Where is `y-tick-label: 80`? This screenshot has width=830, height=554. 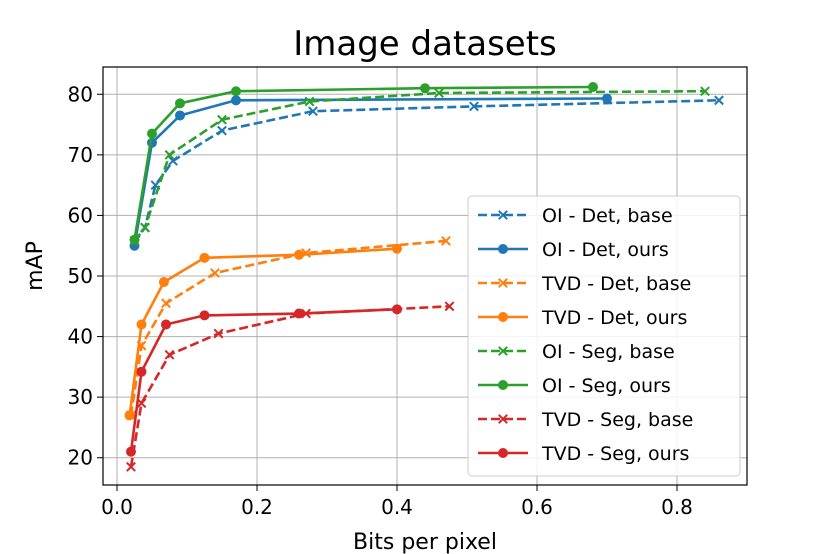
y-tick-label: 80 is located at coordinates (80, 94).